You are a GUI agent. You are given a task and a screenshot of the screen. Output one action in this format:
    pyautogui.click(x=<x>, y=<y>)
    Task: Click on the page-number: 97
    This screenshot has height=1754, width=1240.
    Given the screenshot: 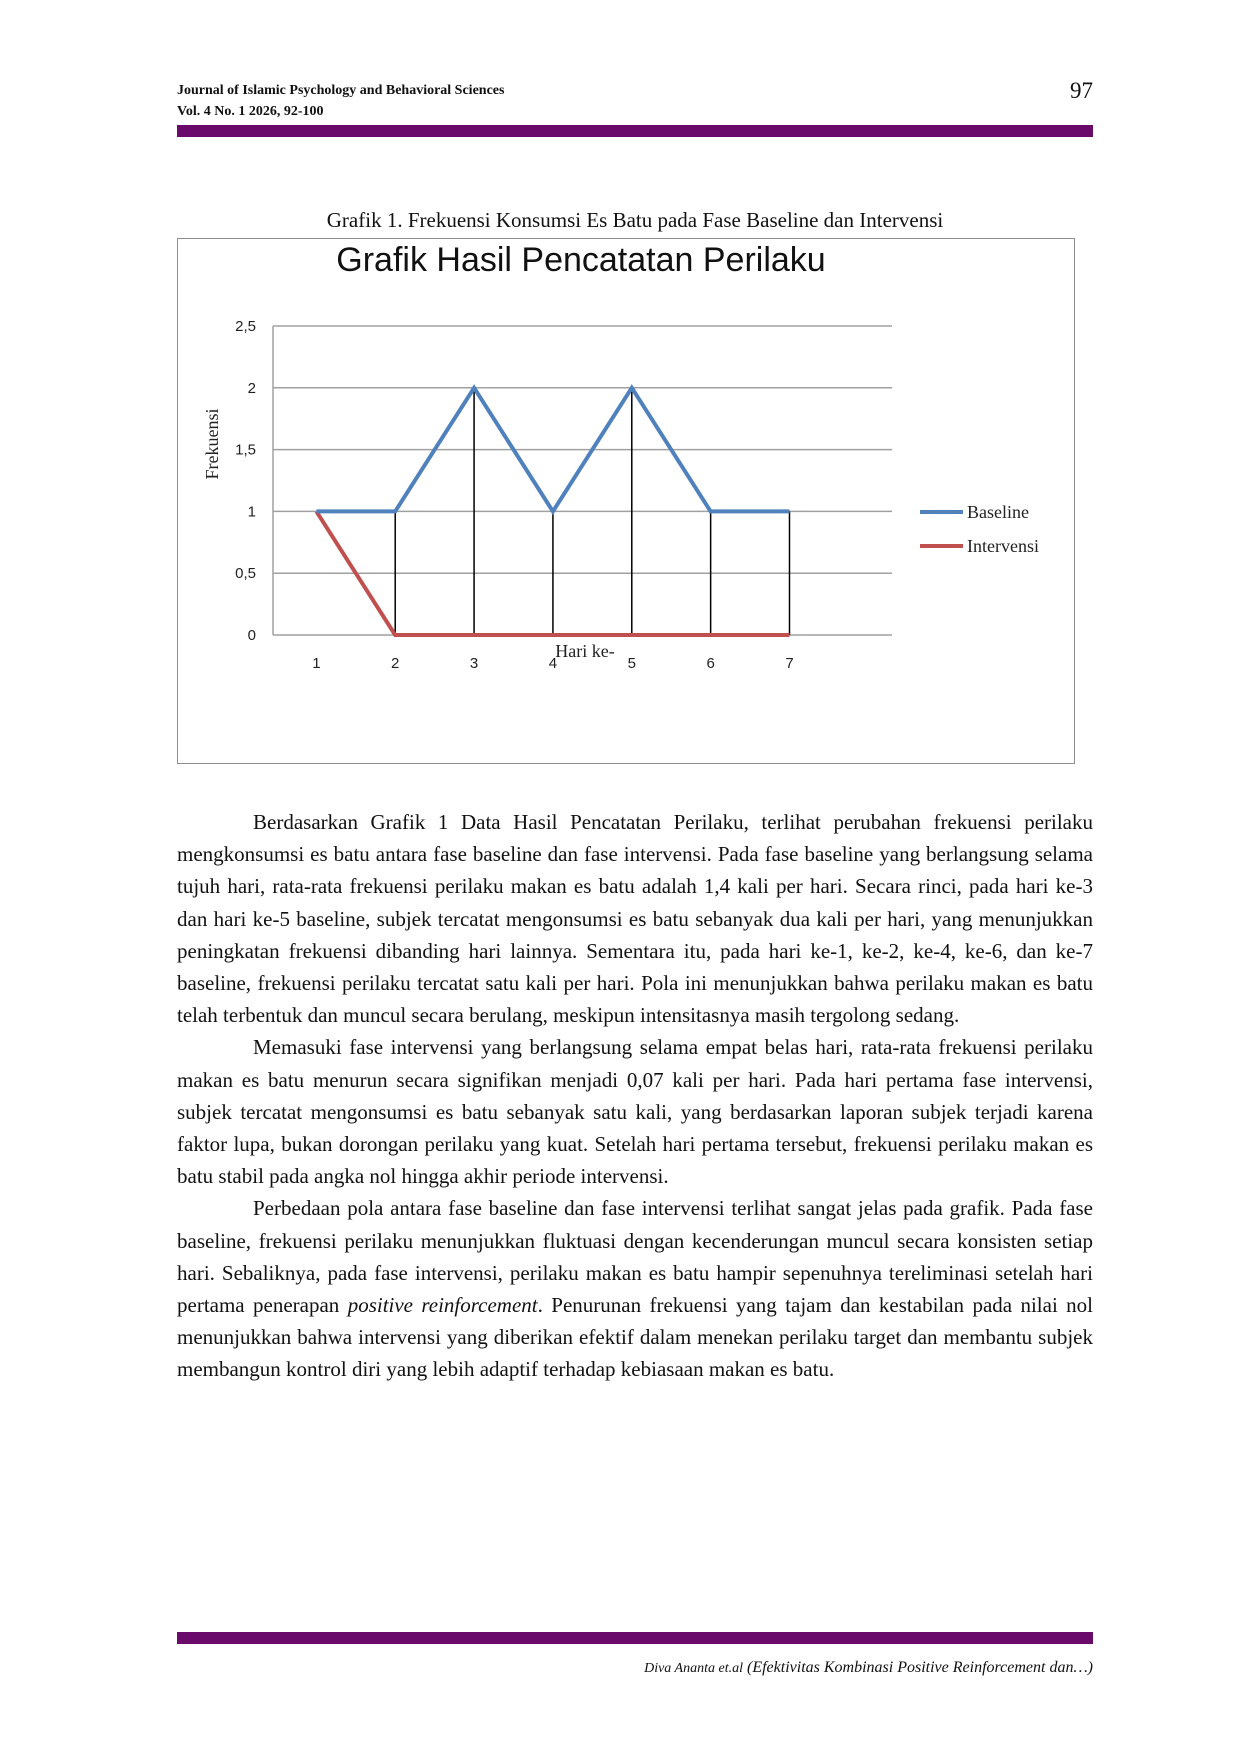 What is the action you would take?
    pyautogui.click(x=1081, y=90)
    